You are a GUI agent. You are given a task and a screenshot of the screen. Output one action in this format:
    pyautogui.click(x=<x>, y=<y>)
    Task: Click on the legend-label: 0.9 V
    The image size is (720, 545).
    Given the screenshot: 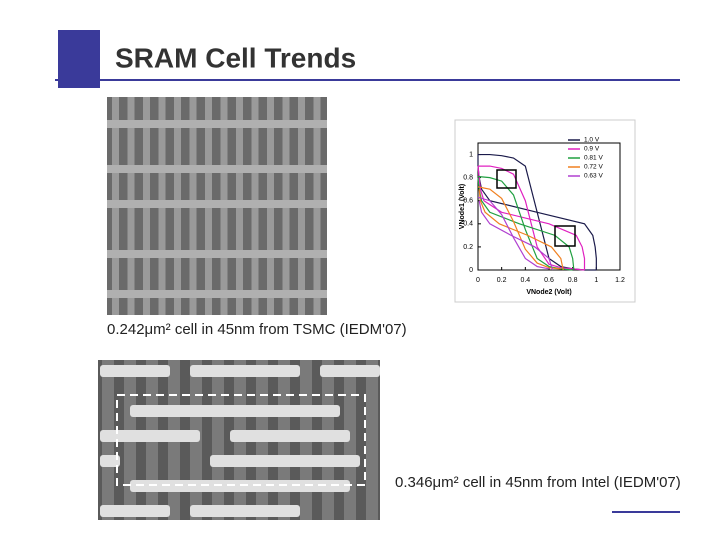 What is the action you would take?
    pyautogui.click(x=592, y=149)
    